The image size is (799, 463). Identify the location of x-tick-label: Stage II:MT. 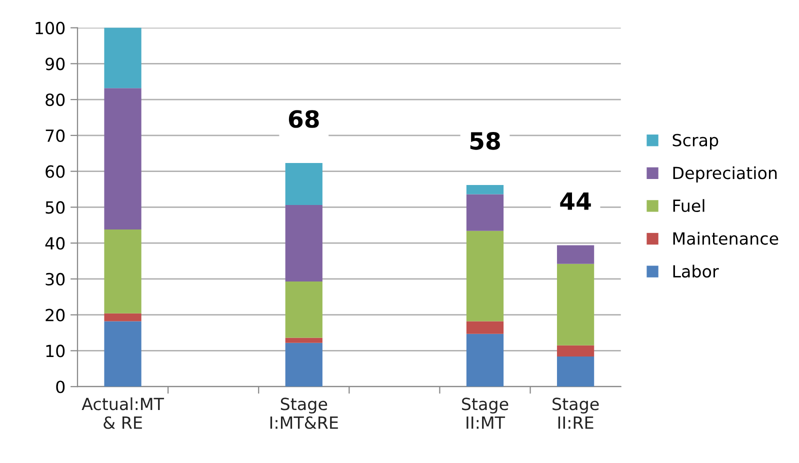
(485, 413).